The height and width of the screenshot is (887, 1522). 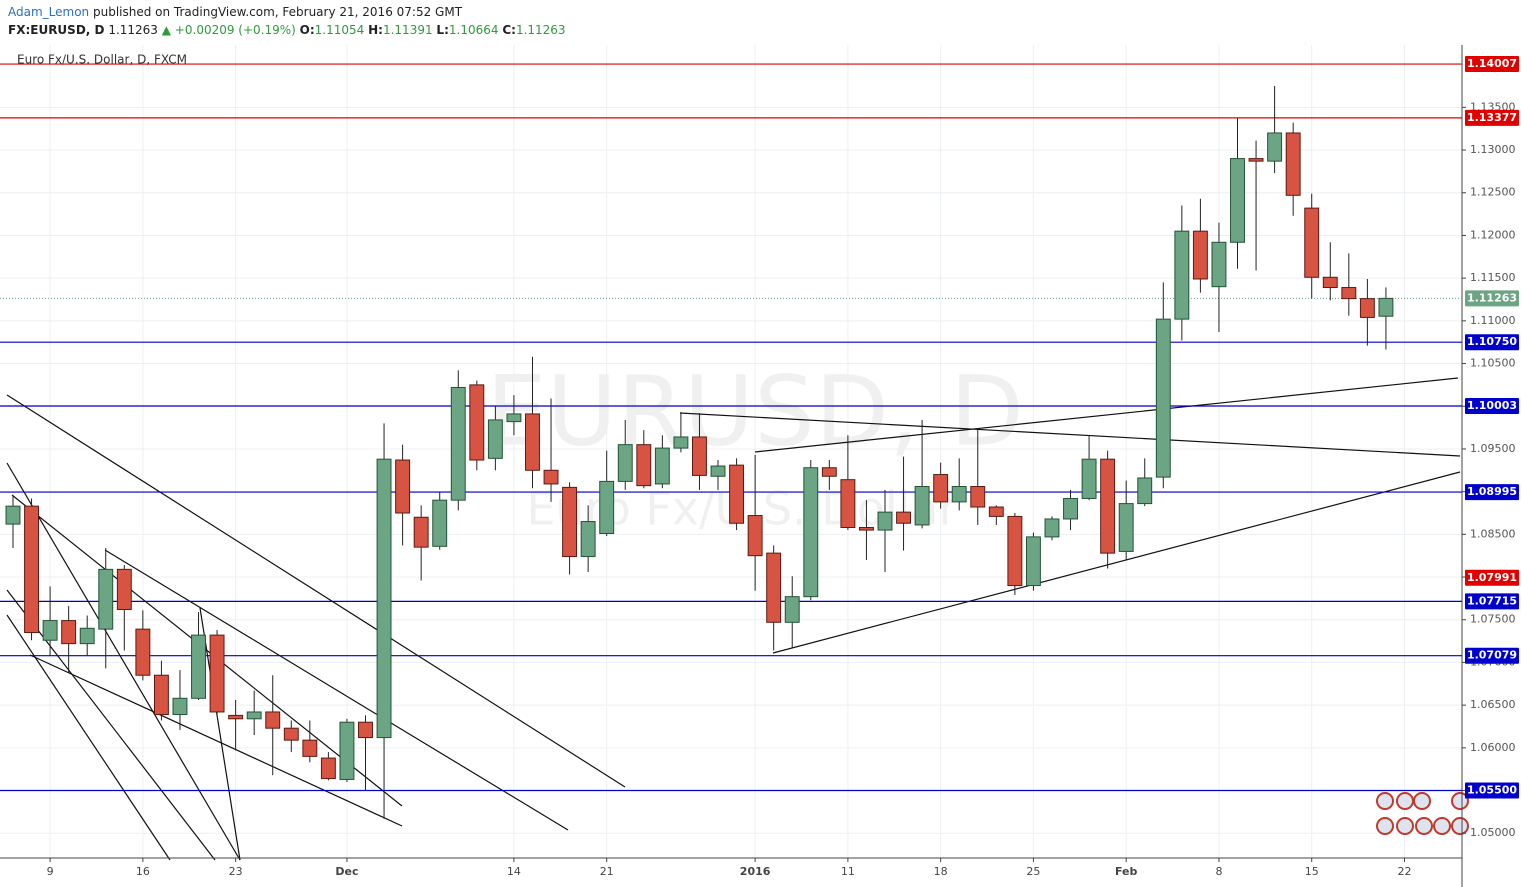 I want to click on author: Adam_Lemon, so click(x=49, y=12).